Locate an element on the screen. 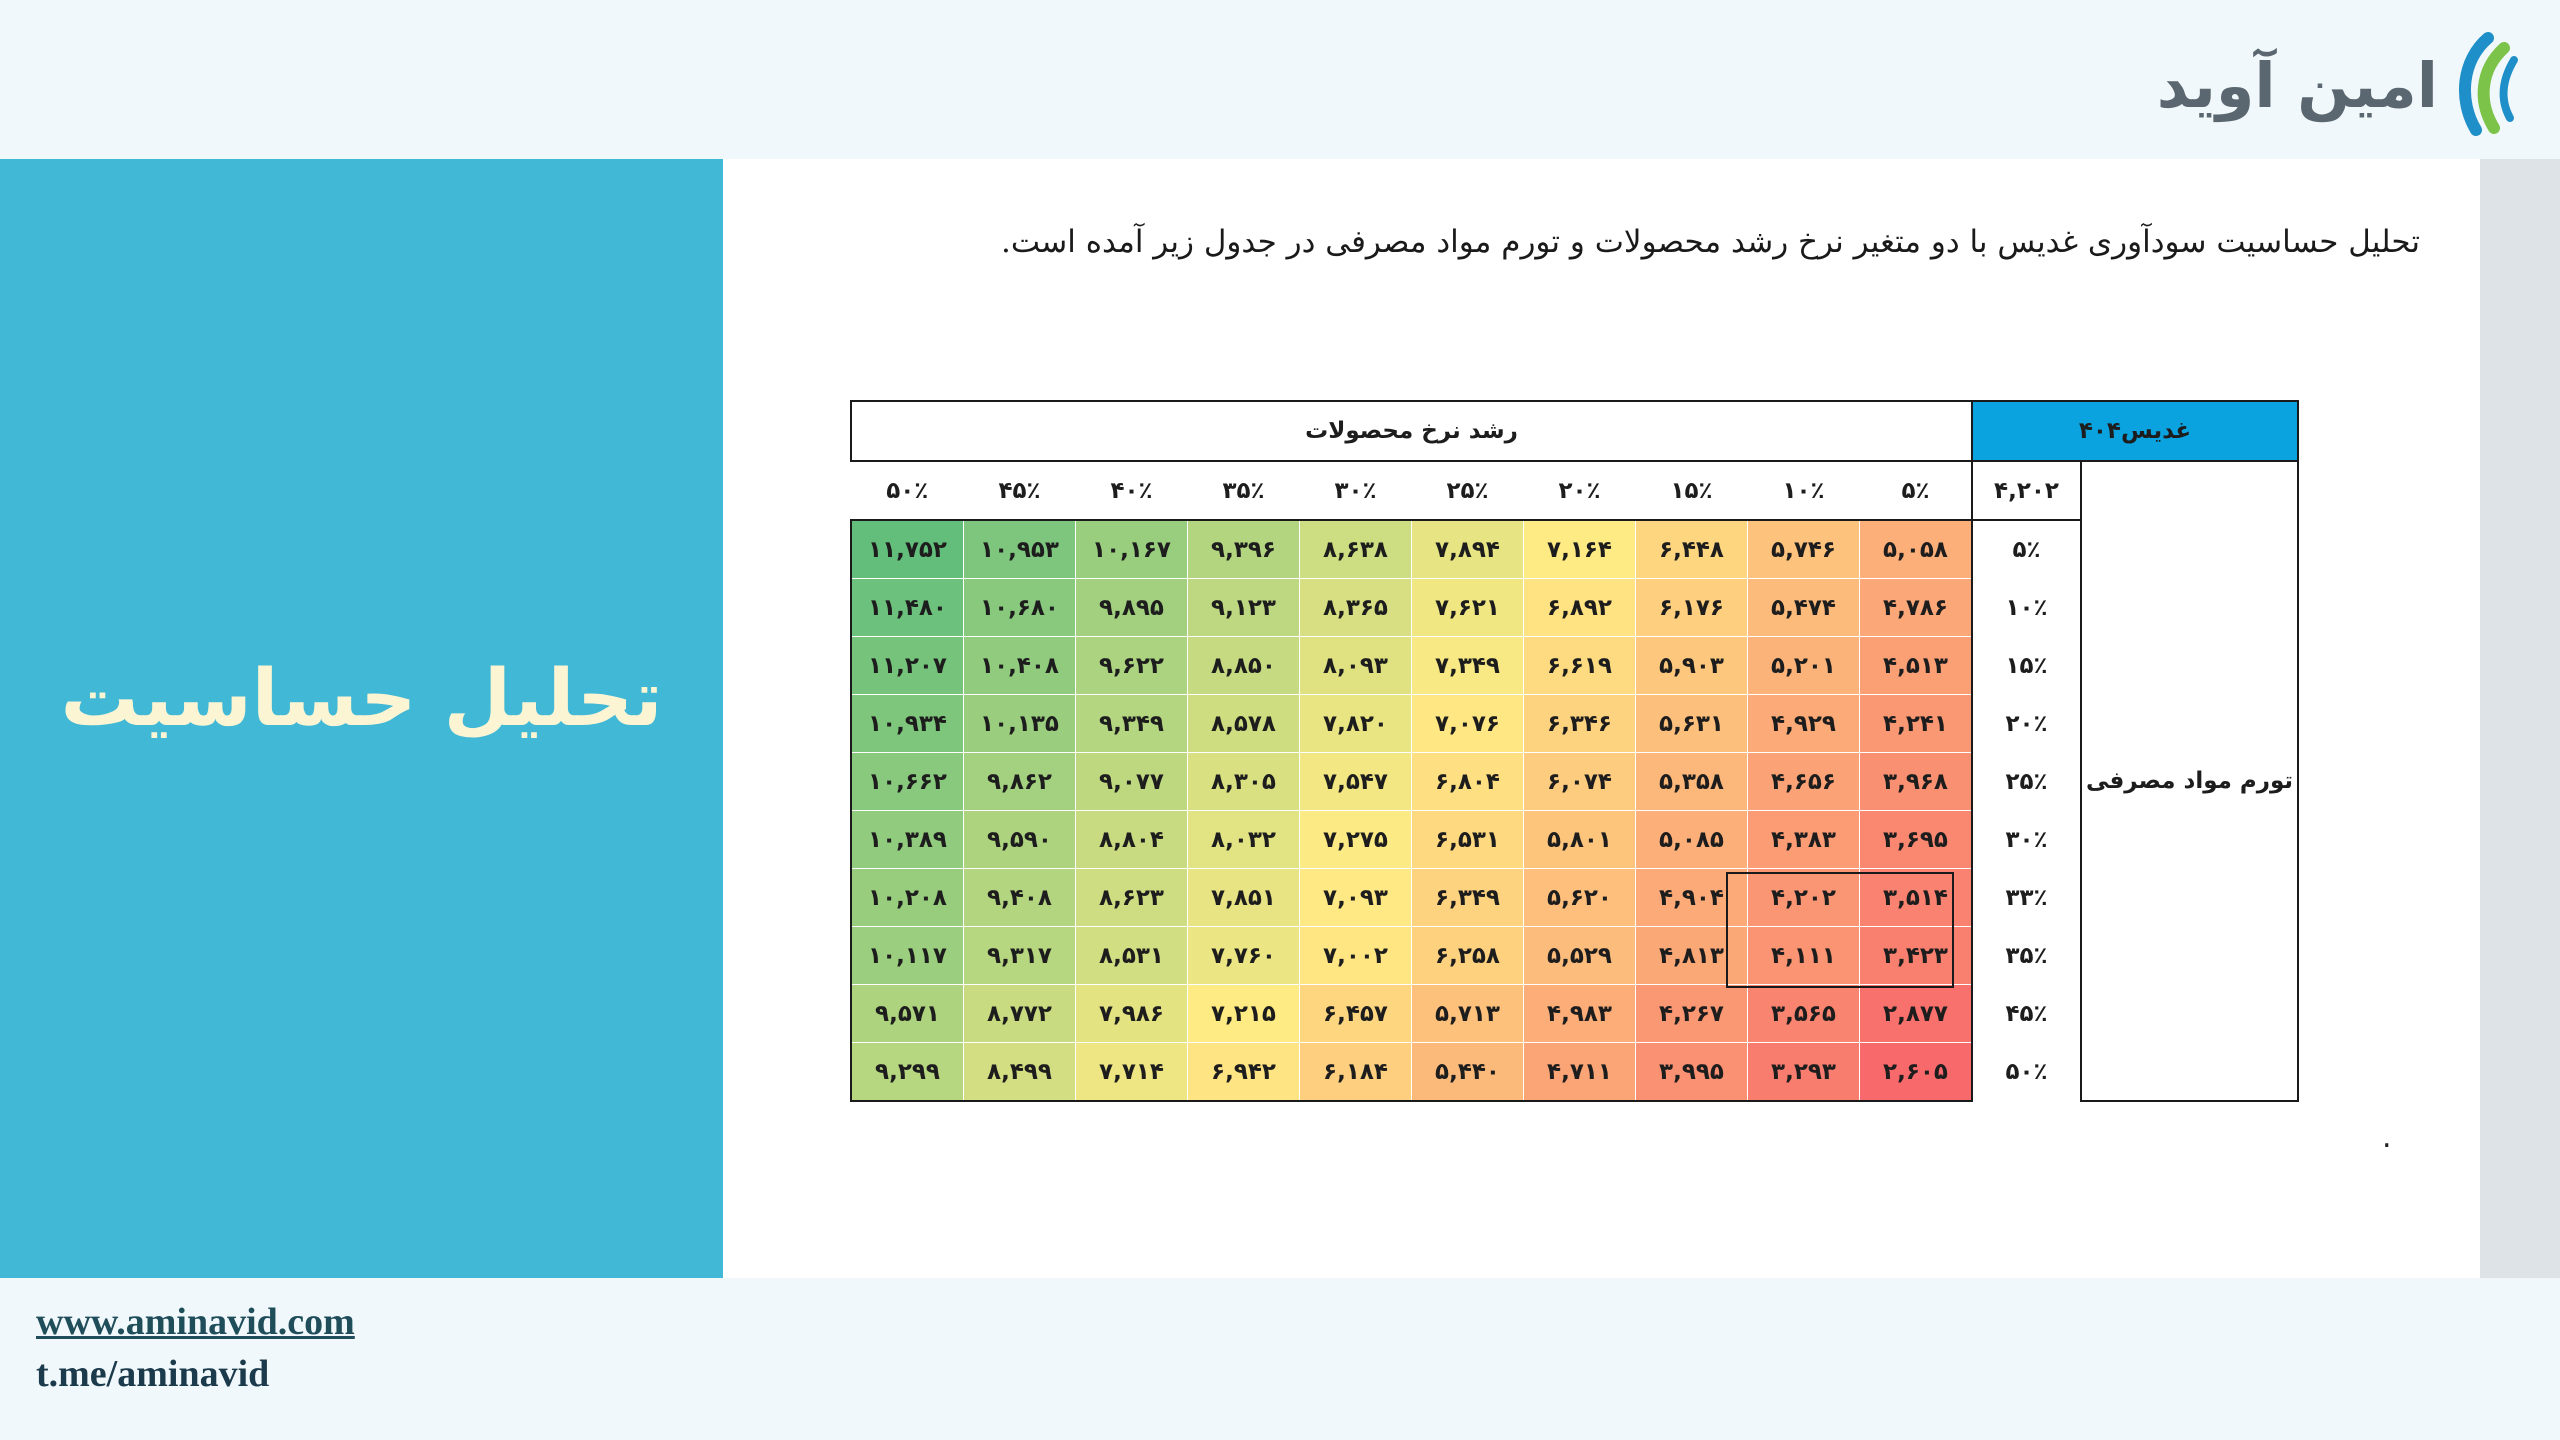 Image resolution: width=2560 pixels, height=1440 pixels. right-decor-strip is located at coordinates (2520, 718).